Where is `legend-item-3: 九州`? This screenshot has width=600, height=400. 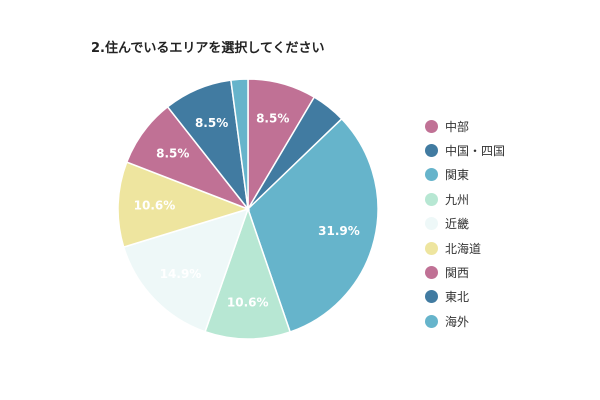 legend-item-3: 九州 is located at coordinates (465, 199).